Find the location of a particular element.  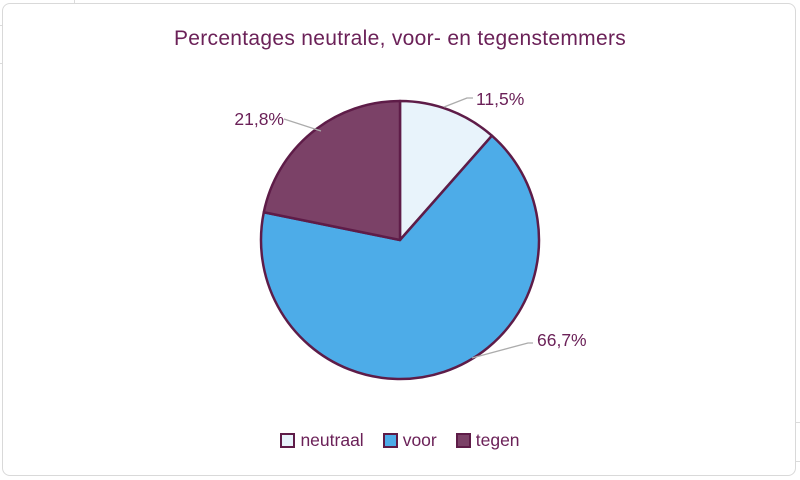

legend-label-voor: voor is located at coordinates (419, 440).